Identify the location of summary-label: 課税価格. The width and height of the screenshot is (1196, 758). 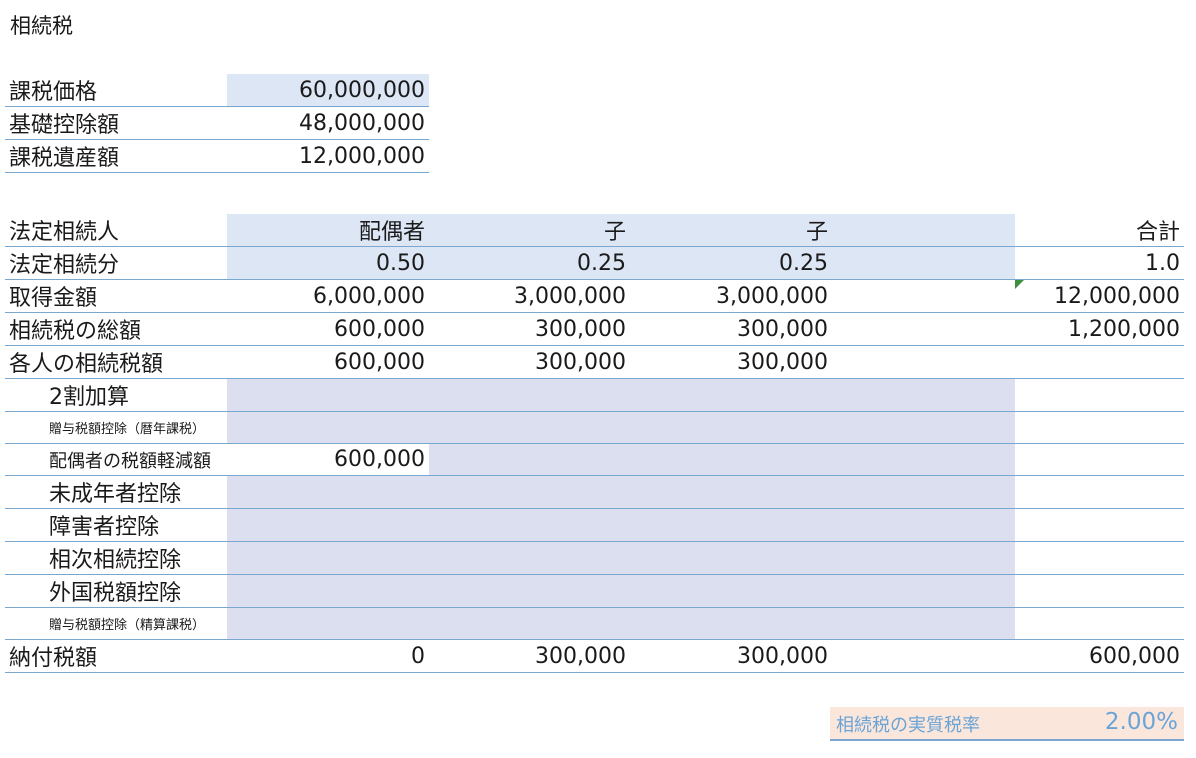
(116, 90).